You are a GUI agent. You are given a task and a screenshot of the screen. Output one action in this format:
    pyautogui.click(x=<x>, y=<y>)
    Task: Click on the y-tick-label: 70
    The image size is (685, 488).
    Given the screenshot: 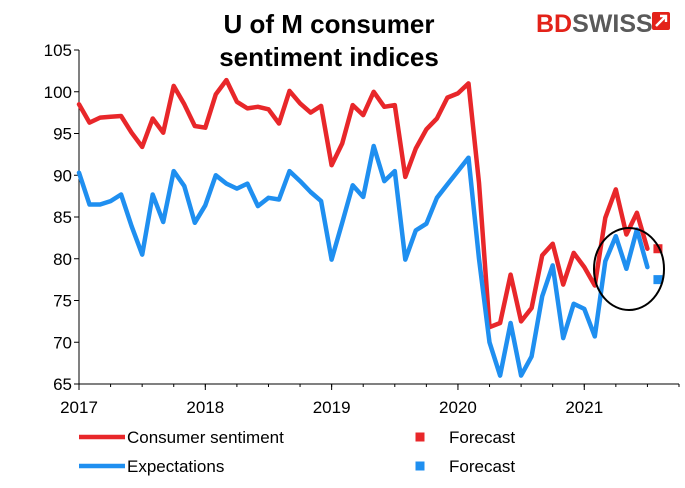 What is the action you would take?
    pyautogui.click(x=62, y=342)
    